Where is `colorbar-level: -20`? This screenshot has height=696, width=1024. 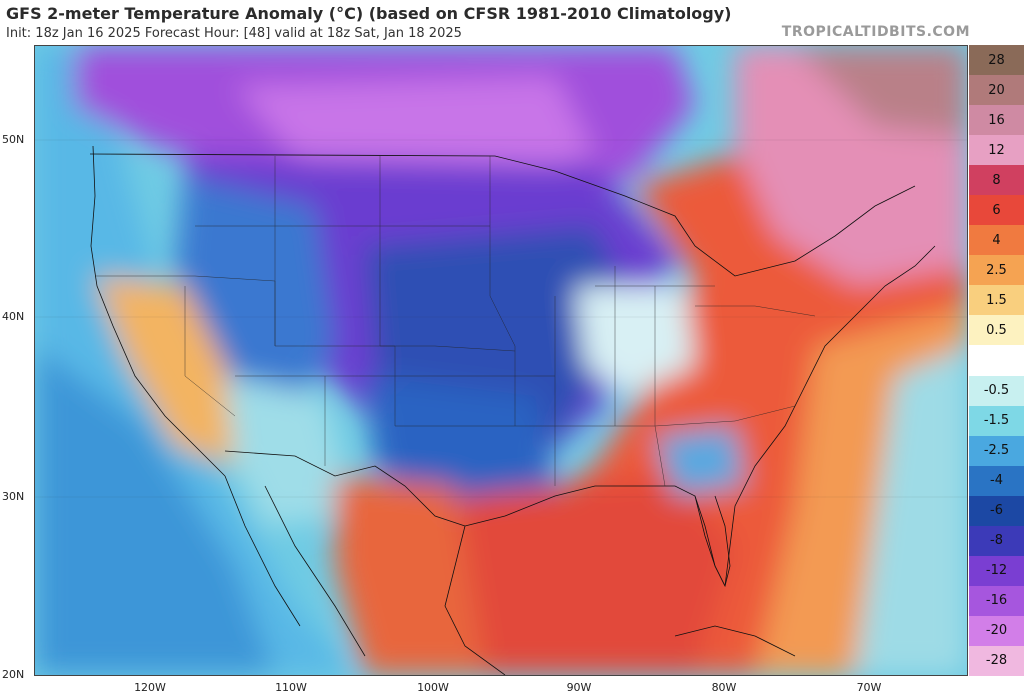 colorbar-level: -20 is located at coordinates (996, 630).